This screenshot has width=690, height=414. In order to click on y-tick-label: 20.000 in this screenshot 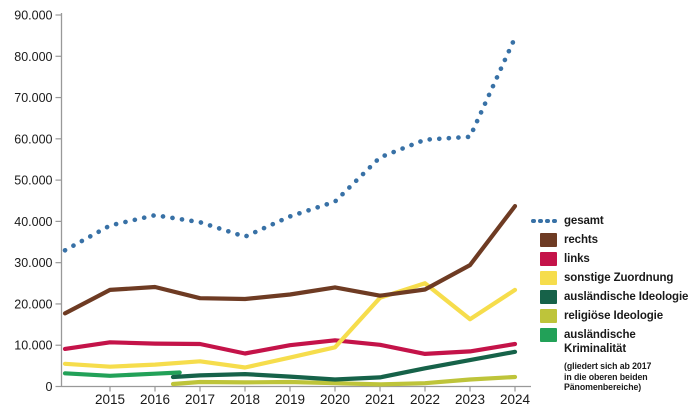, I will do `click(33, 304)`.